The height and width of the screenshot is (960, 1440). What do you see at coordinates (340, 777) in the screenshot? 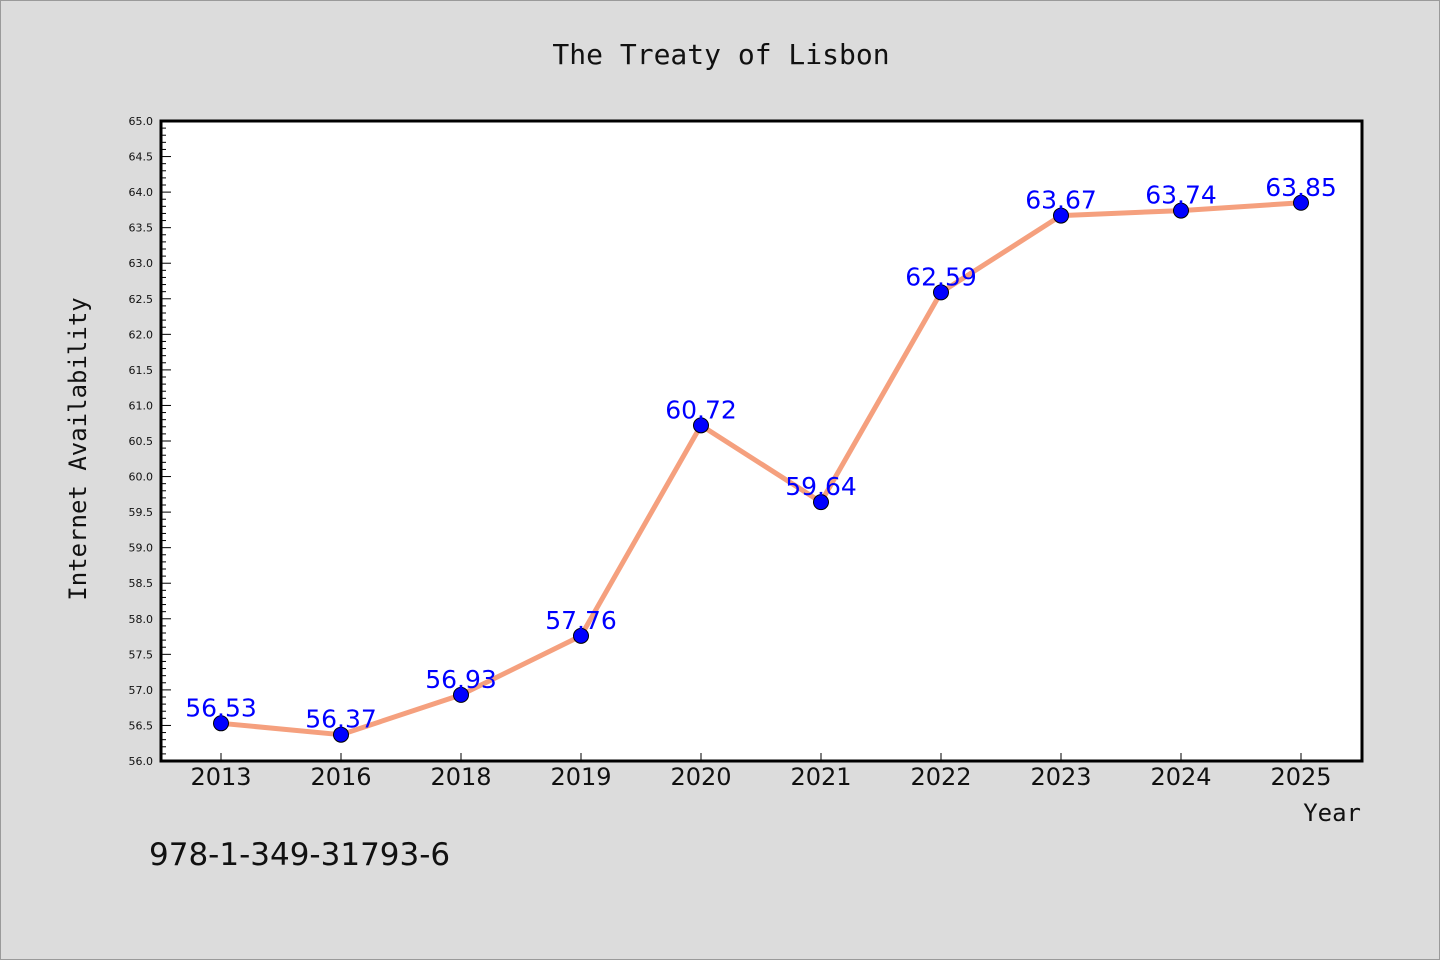
I see `x-tick-label: 2016` at bounding box center [340, 777].